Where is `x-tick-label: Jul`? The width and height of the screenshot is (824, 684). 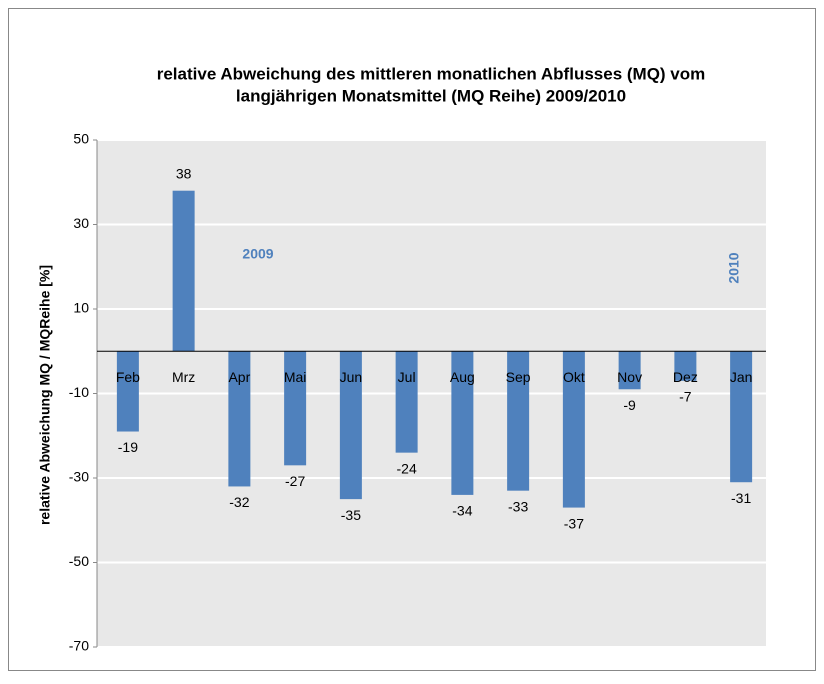 x-tick-label: Jul is located at coordinates (407, 377).